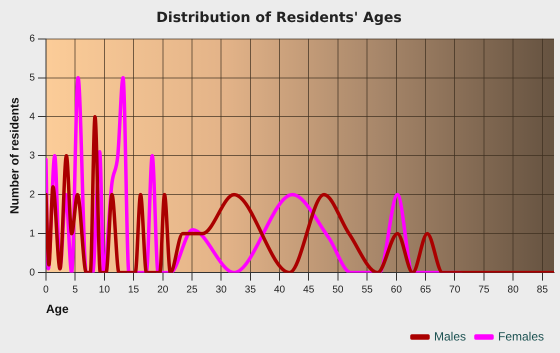 The height and width of the screenshot is (353, 560). I want to click on y-axis-title: Number of residents, so click(15, 155).